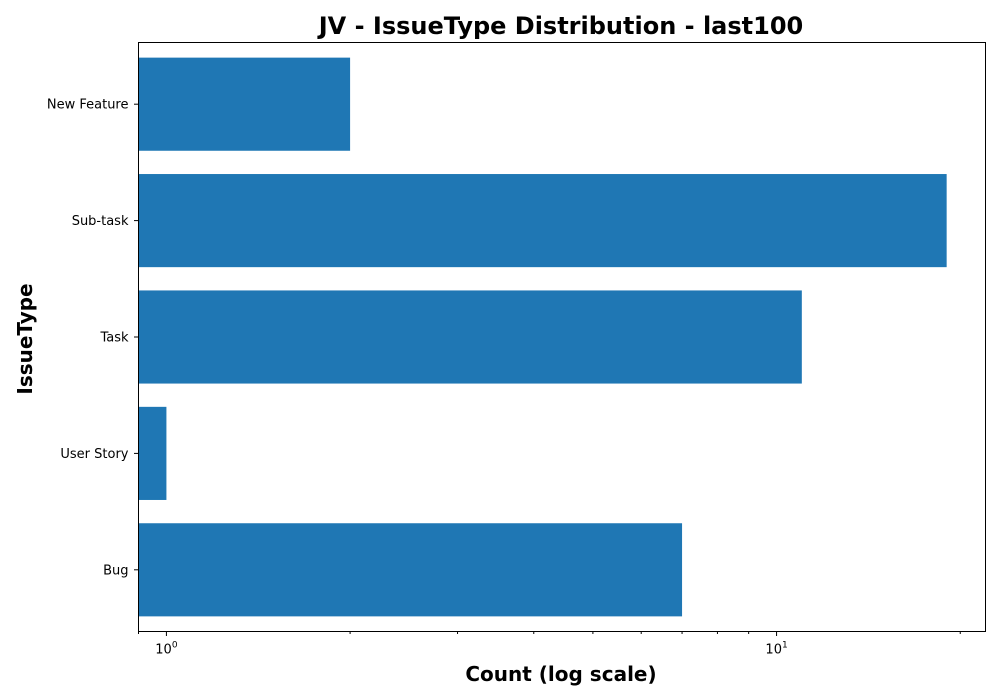 The width and height of the screenshot is (1000, 700). Describe the element at coordinates (560, 26) in the screenshot. I see `chart-title: JV - IssueType Distribution - last100` at that location.